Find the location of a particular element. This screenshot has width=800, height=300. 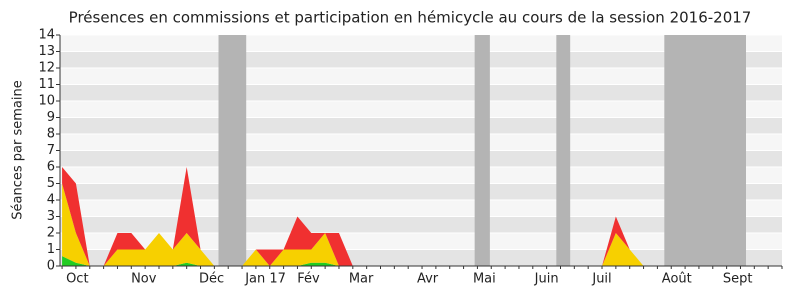

x-tick-label: Nov is located at coordinates (144, 279).